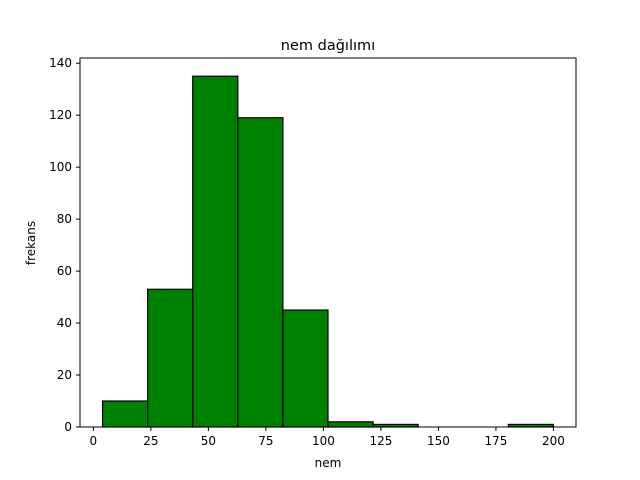  What do you see at coordinates (328, 463) in the screenshot?
I see `x-axis-label: nem` at bounding box center [328, 463].